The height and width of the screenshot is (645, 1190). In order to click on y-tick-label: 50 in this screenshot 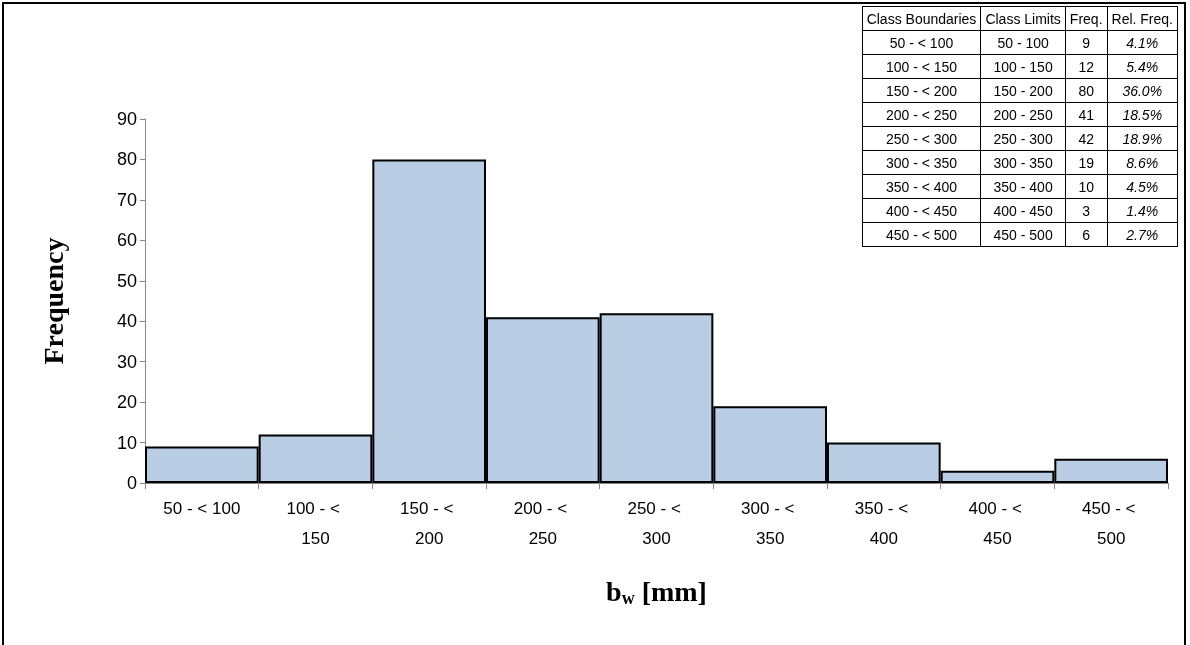, I will do `click(126, 280)`.